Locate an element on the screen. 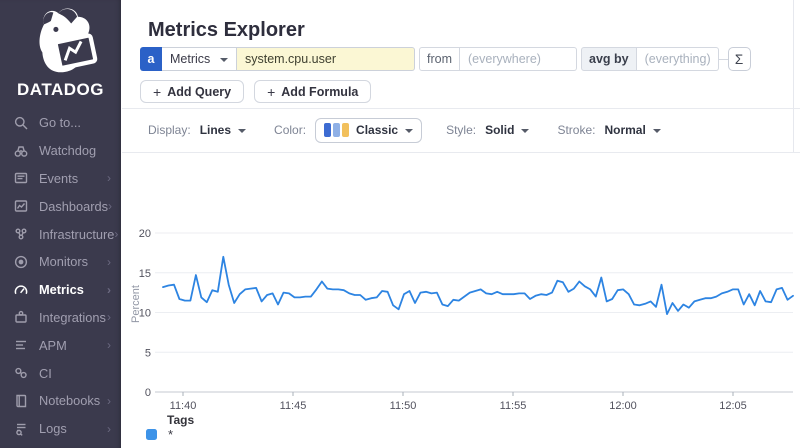 Image resolution: width=800 pixels, height=448 pixels. sidebar-item-integrations: Integrations › is located at coordinates (60, 318).